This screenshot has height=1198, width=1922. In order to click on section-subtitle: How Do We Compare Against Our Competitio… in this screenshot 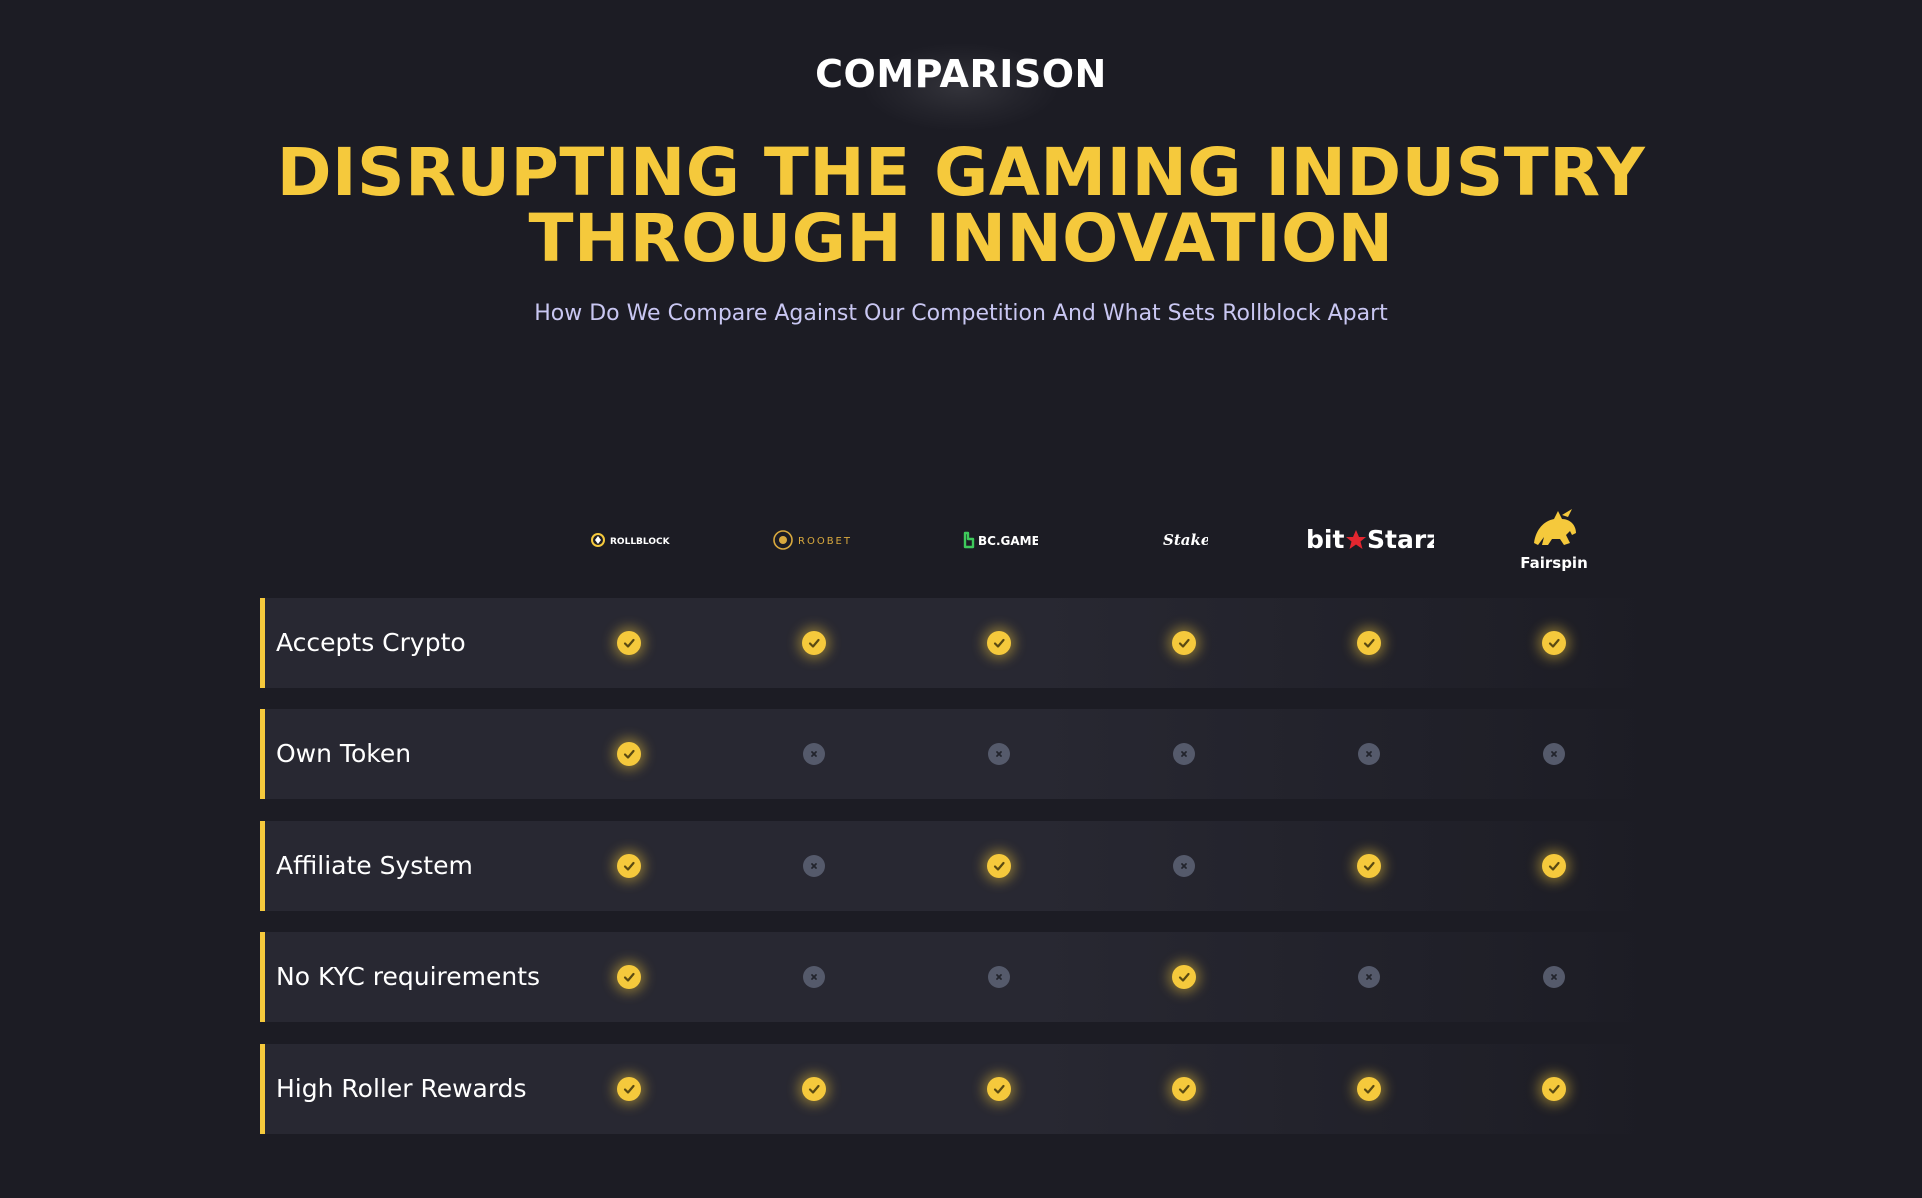, I will do `click(961, 313)`.